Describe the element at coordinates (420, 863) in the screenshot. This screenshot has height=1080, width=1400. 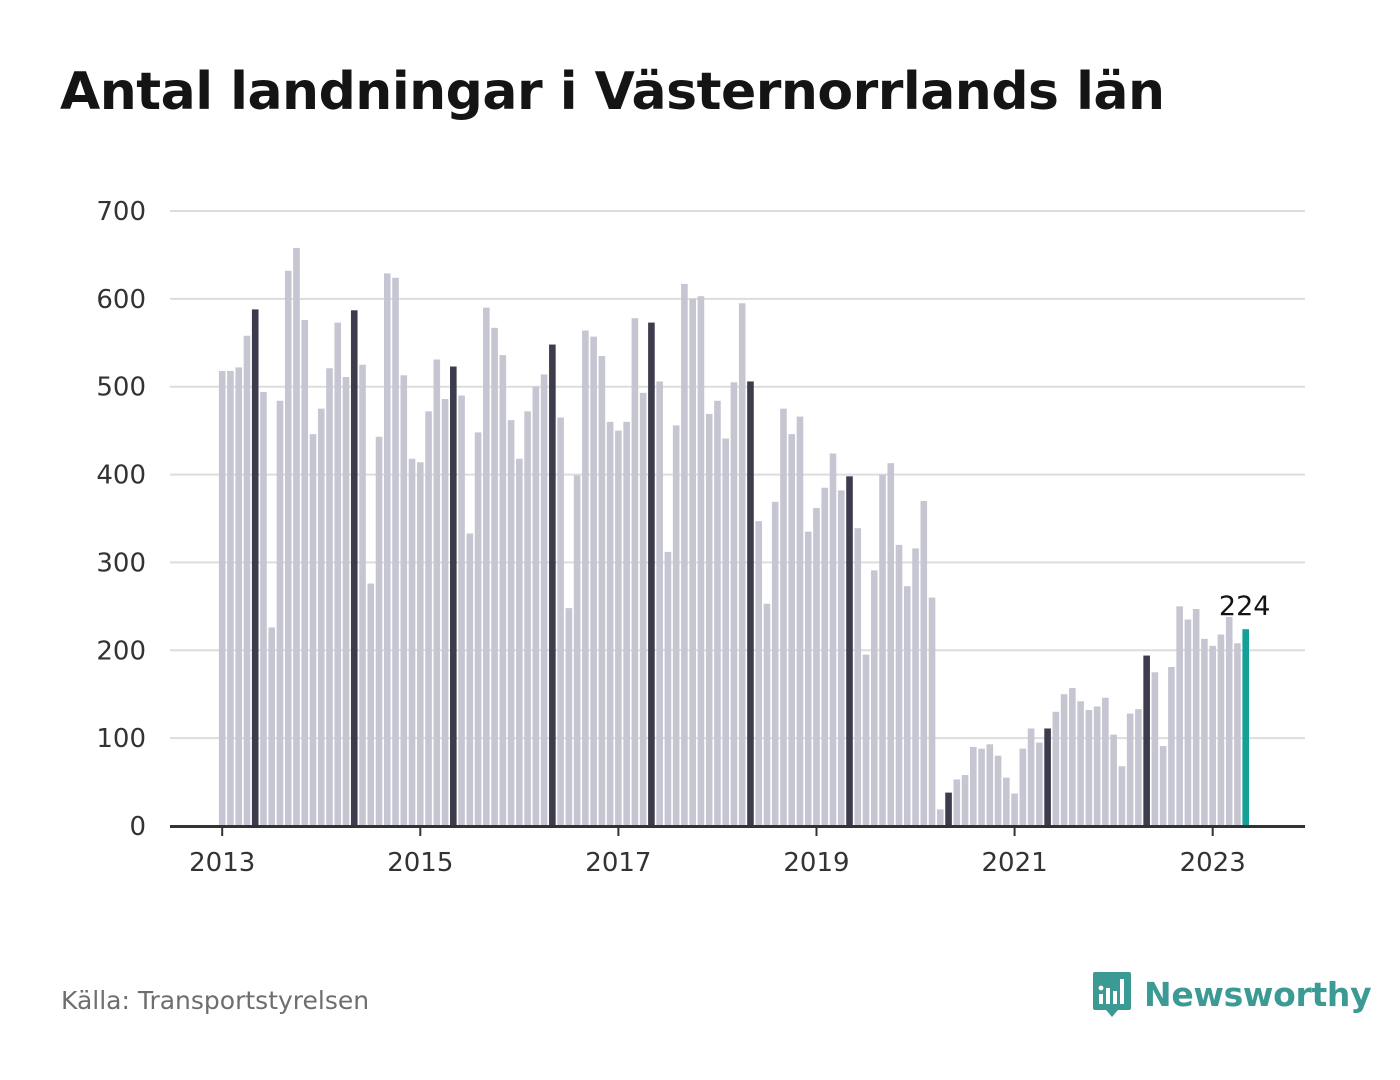
I see `x-tick-label: 2015` at that location.